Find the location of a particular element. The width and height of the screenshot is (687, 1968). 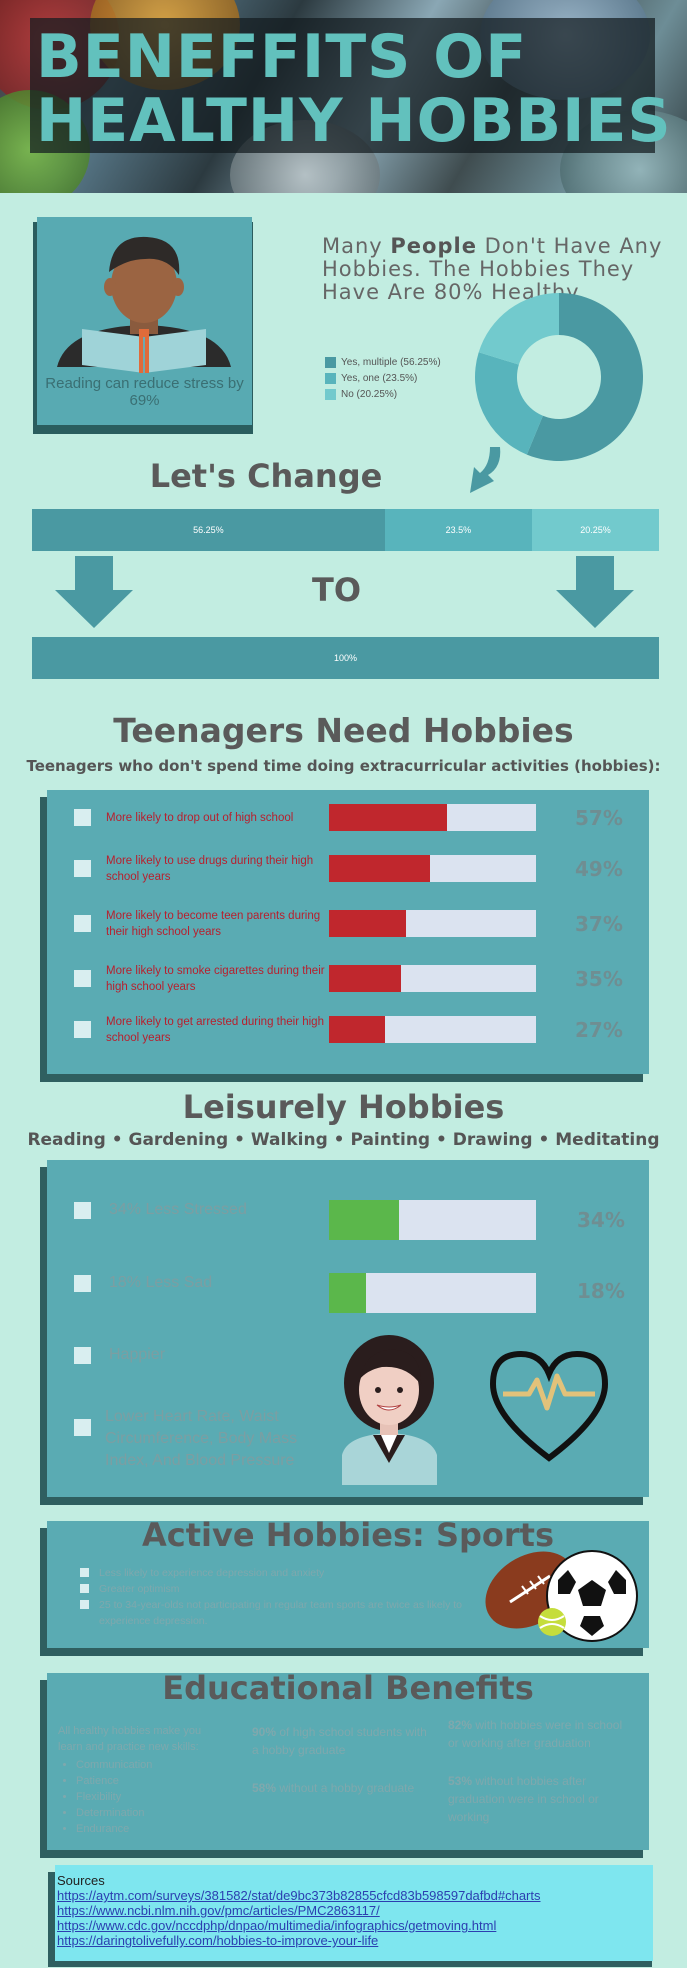

legend-item-multiple: Yes, multiple (56.25%) is located at coordinates (383, 362).